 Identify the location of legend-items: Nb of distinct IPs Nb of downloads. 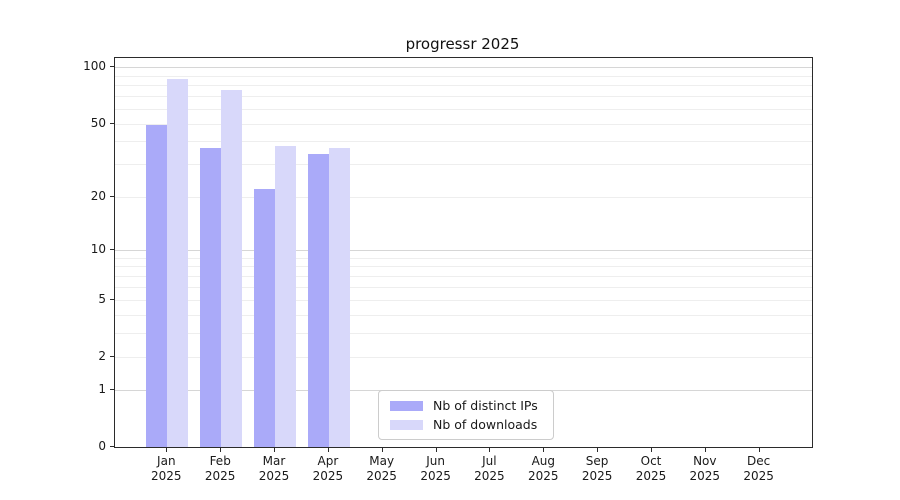
(467, 415).